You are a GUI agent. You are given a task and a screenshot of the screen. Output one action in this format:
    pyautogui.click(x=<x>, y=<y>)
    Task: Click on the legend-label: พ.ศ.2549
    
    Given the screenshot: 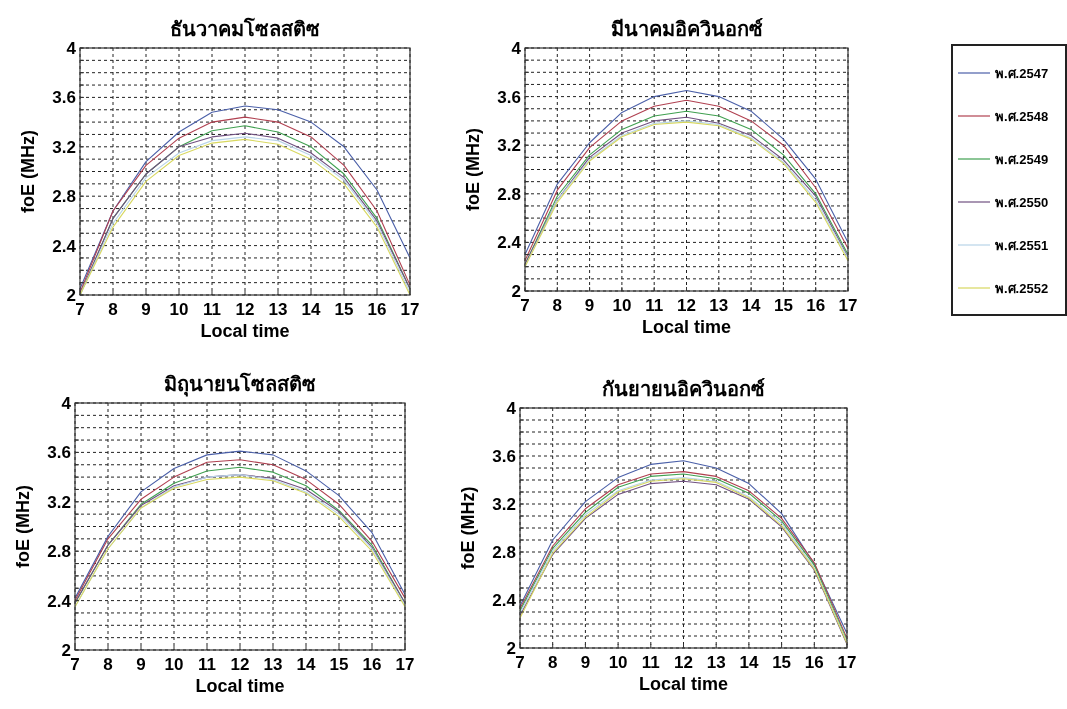 What is the action you would take?
    pyautogui.click(x=1022, y=159)
    